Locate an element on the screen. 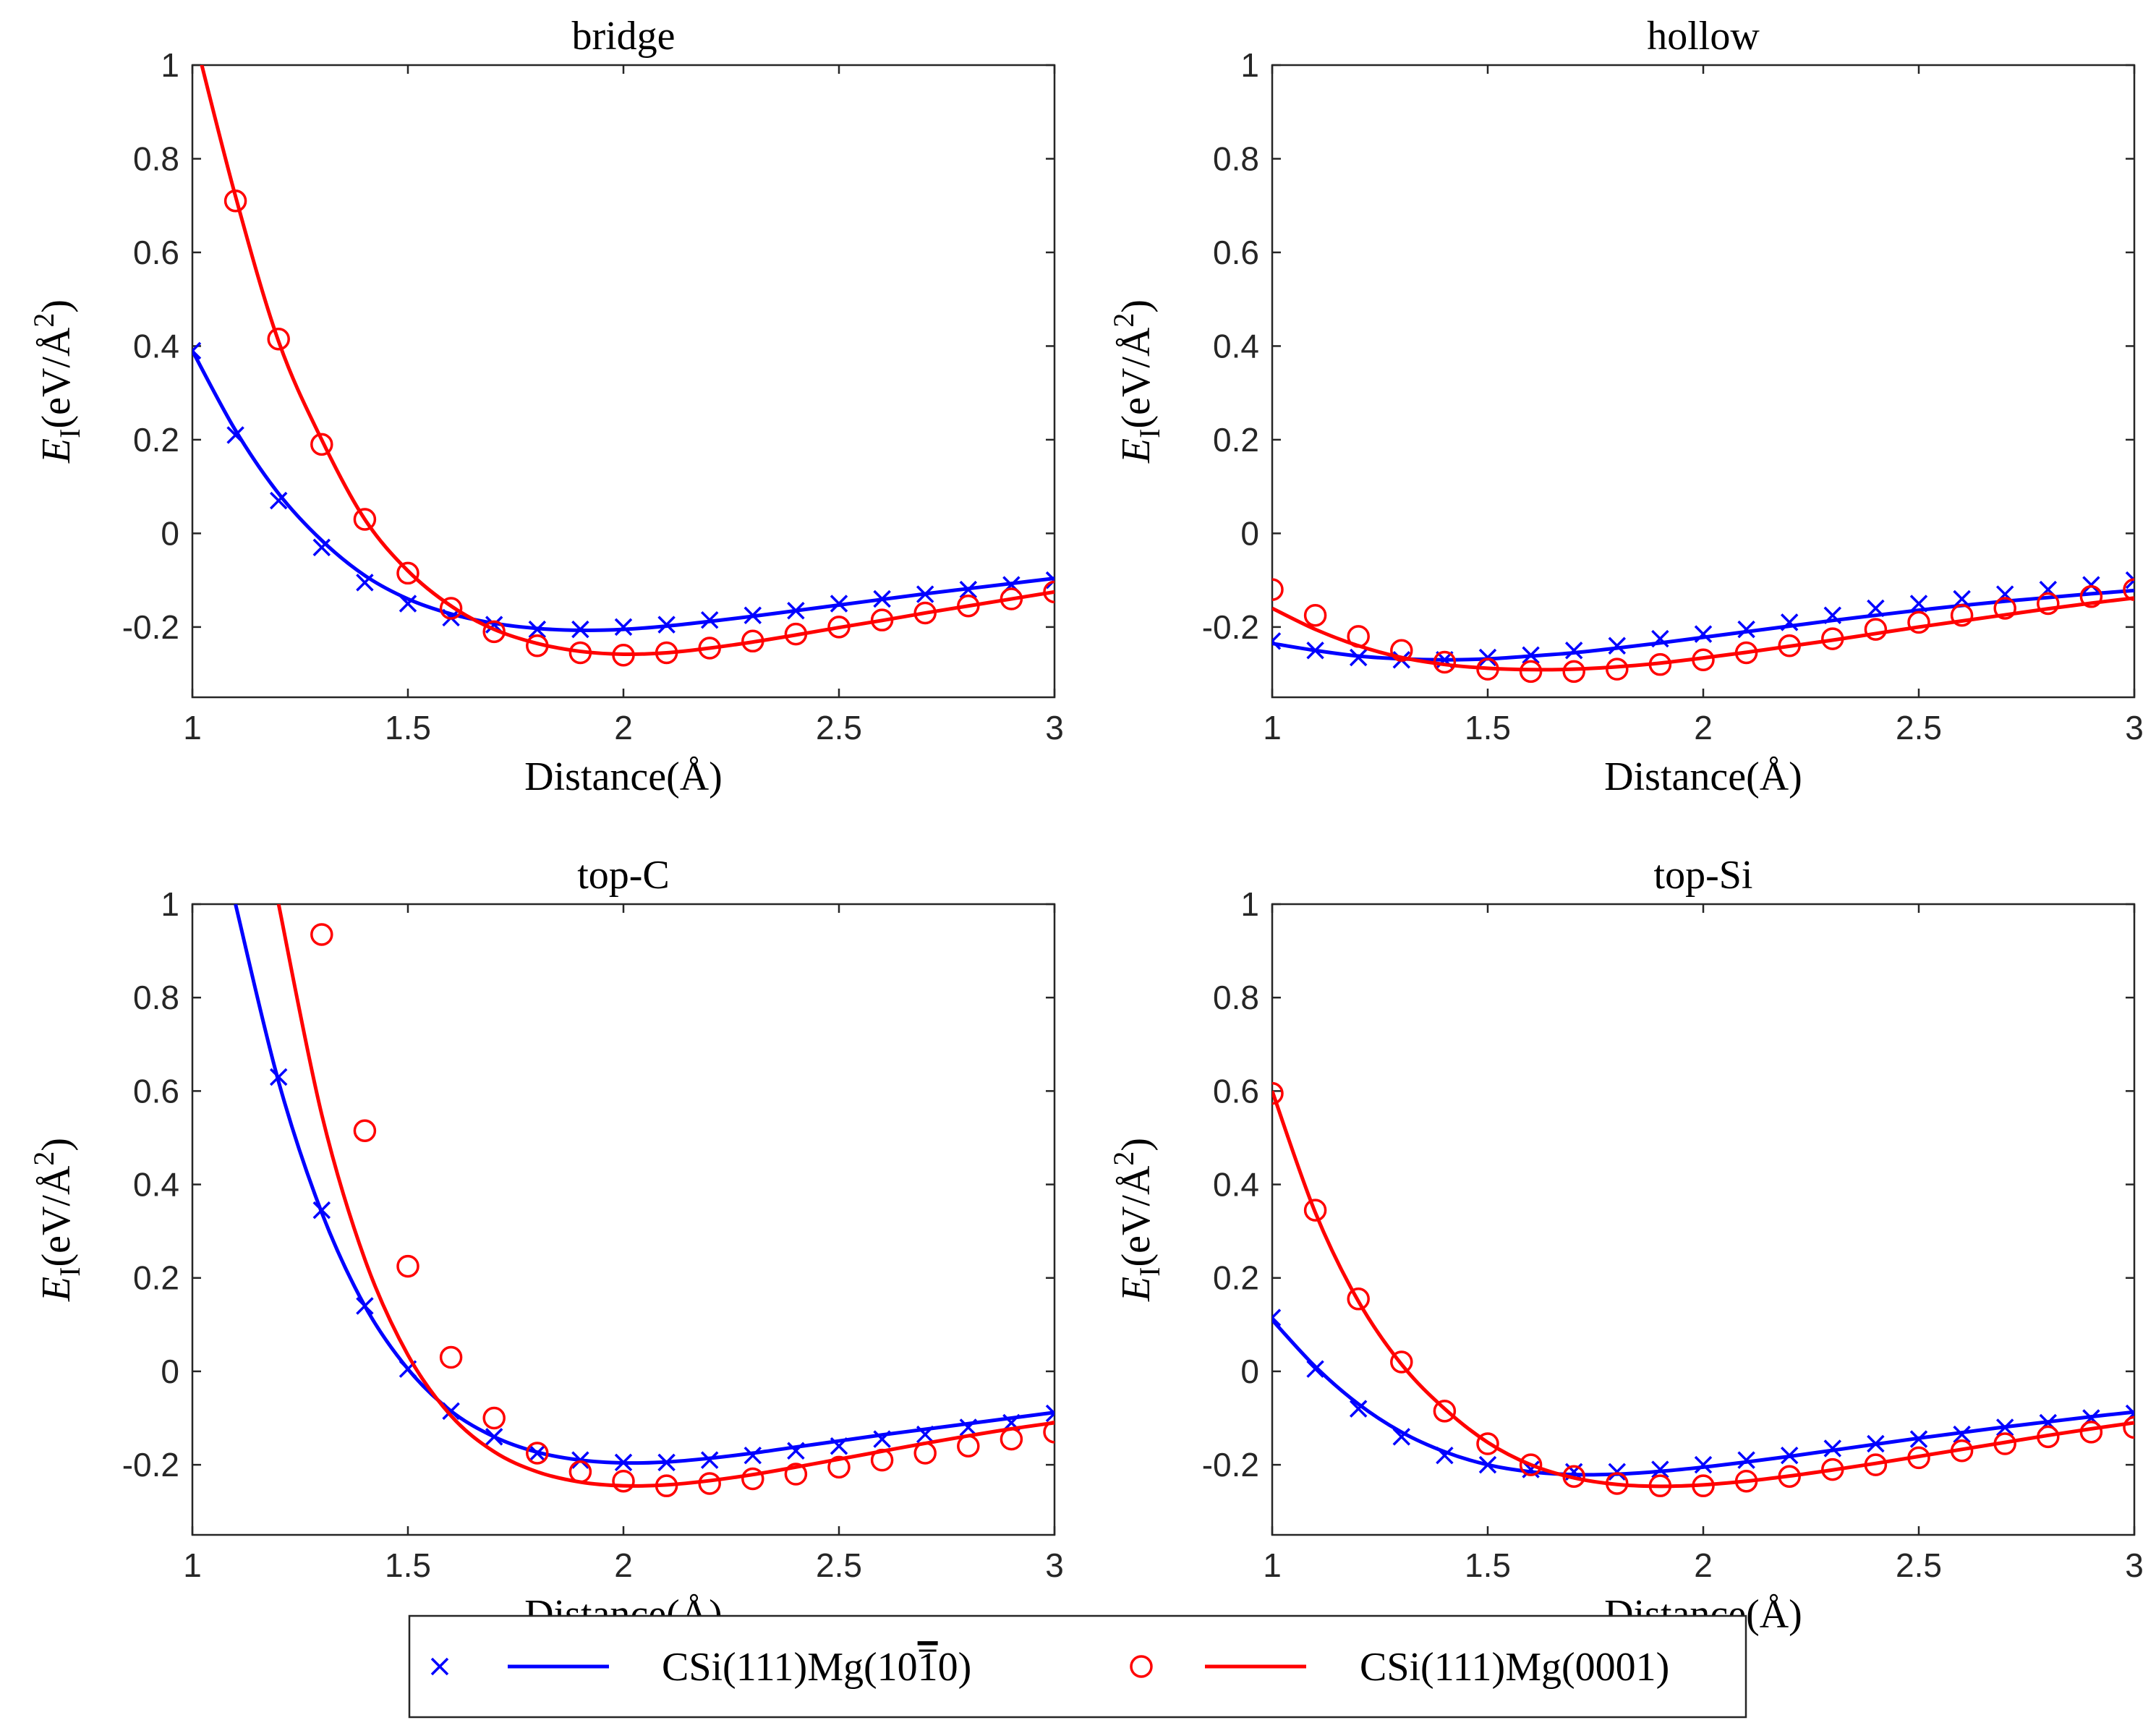 This screenshot has height=1728, width=2156. legend: CSi(111)Mg(1010) CSi(111)Mg(0001) is located at coordinates (1077, 1666).